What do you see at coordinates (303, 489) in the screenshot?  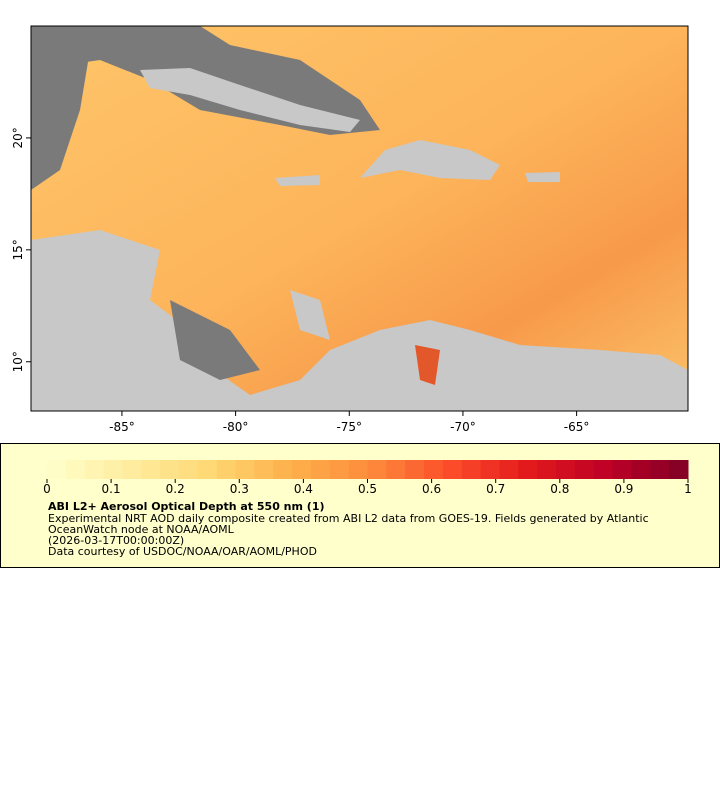 I see `colorbar-tick-label: 0.4` at bounding box center [303, 489].